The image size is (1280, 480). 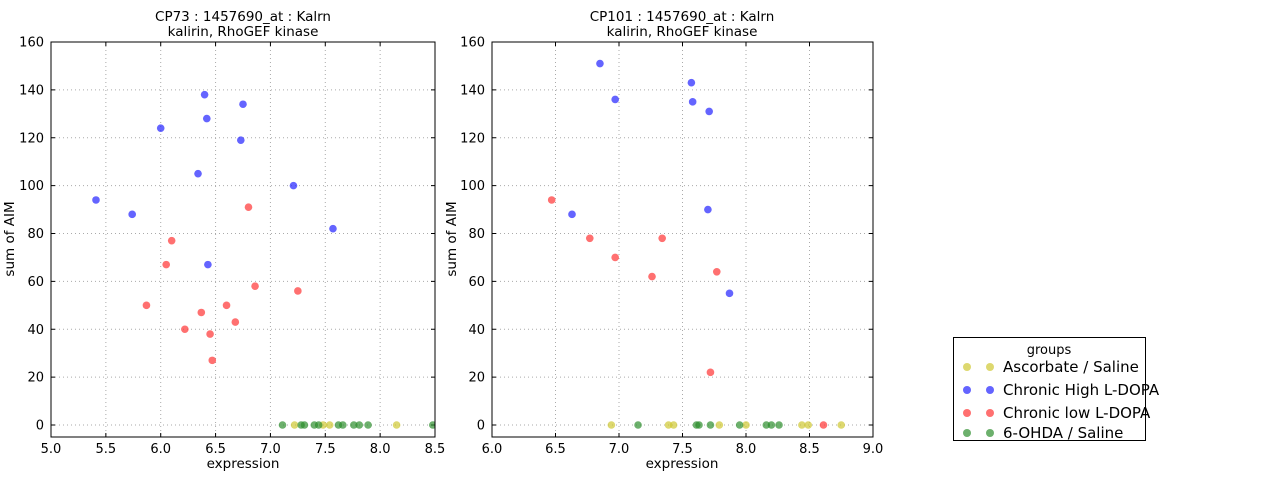 What do you see at coordinates (1063, 433) in the screenshot?
I see `legend-label: 6-OHDA / Saline` at bounding box center [1063, 433].